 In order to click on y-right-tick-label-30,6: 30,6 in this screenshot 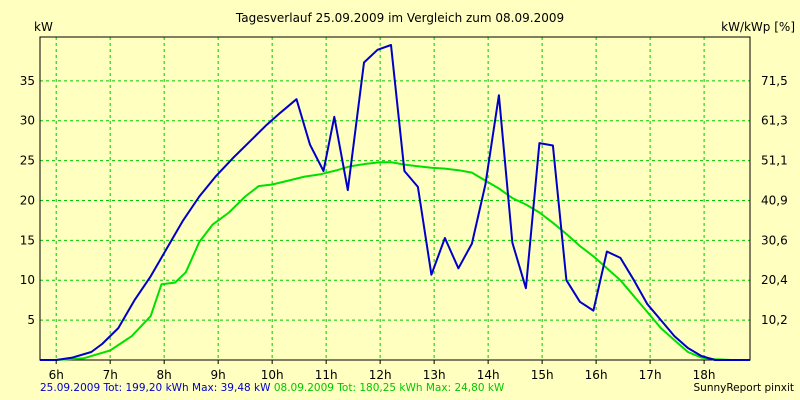, I will do `click(774, 240)`.